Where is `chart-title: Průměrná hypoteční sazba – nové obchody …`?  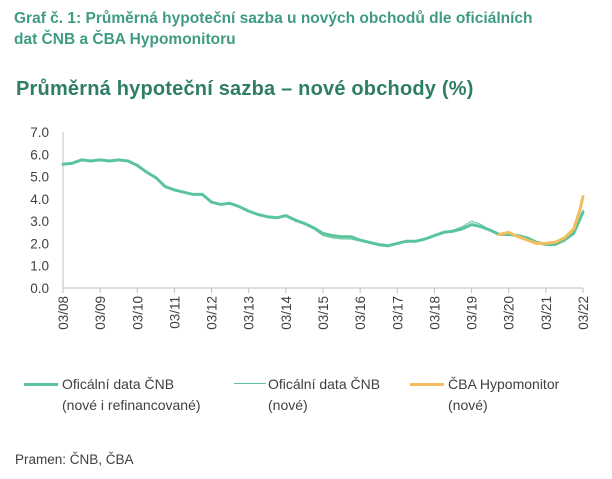
chart-title: Průměrná hypoteční sazba – nové obchody … is located at coordinates (245, 89).